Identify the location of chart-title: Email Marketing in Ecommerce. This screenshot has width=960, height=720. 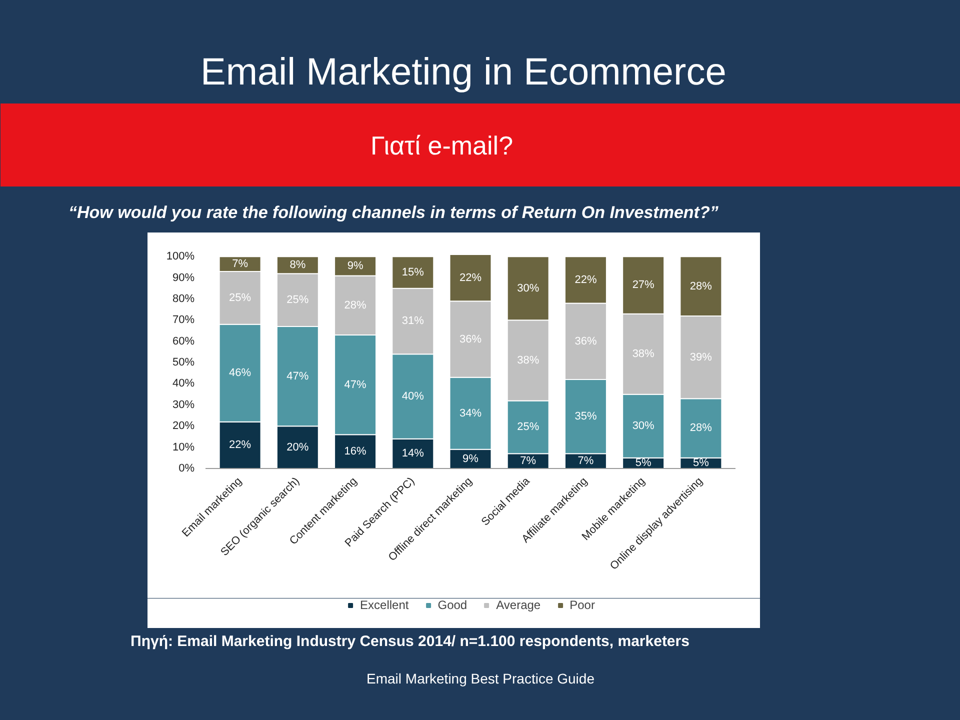
(463, 73).